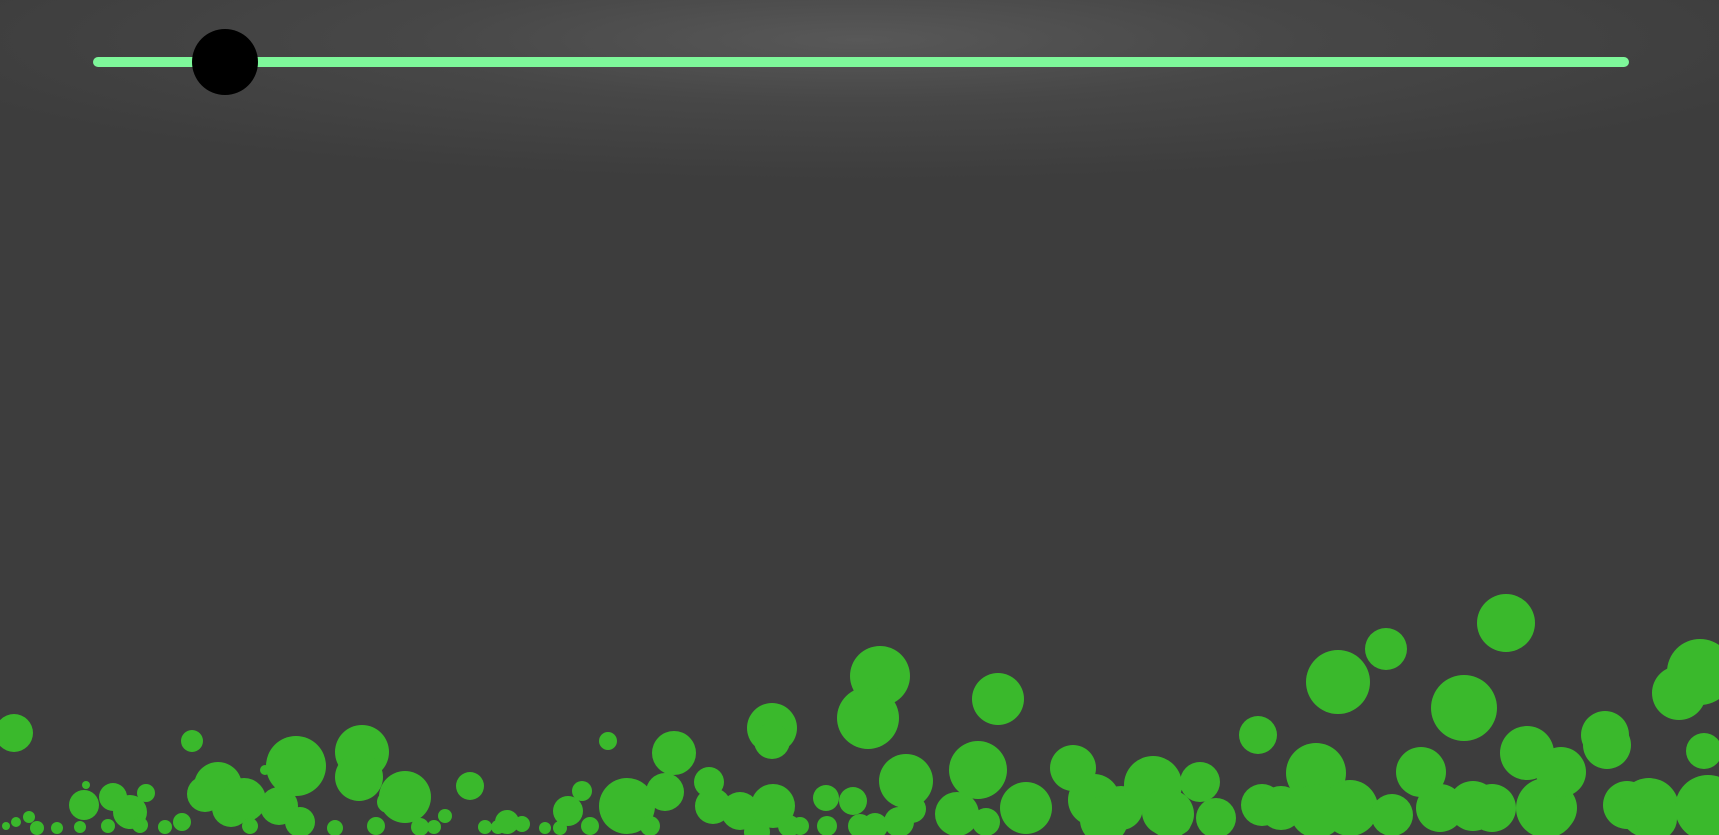 The height and width of the screenshot is (835, 1719). I want to click on slider-track, so click(861, 62).